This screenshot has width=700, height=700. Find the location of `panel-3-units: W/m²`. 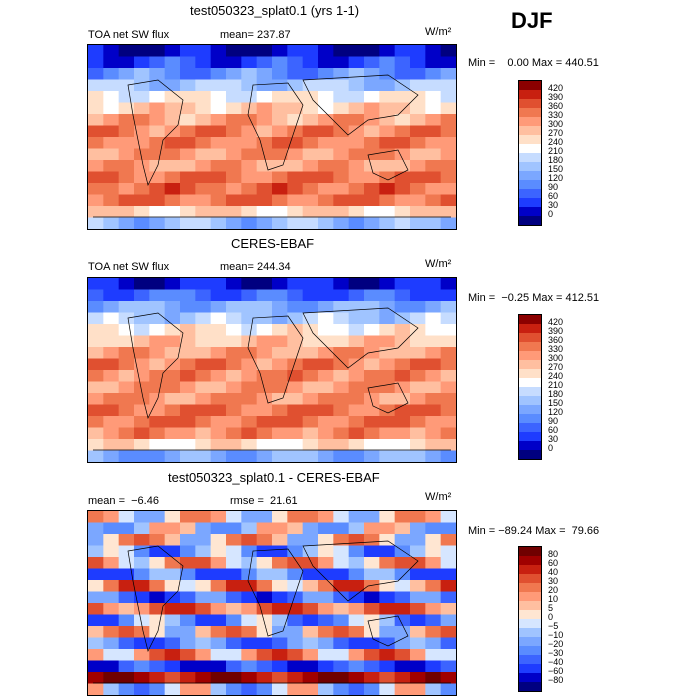

panel-3-units: W/m² is located at coordinates (438, 497).